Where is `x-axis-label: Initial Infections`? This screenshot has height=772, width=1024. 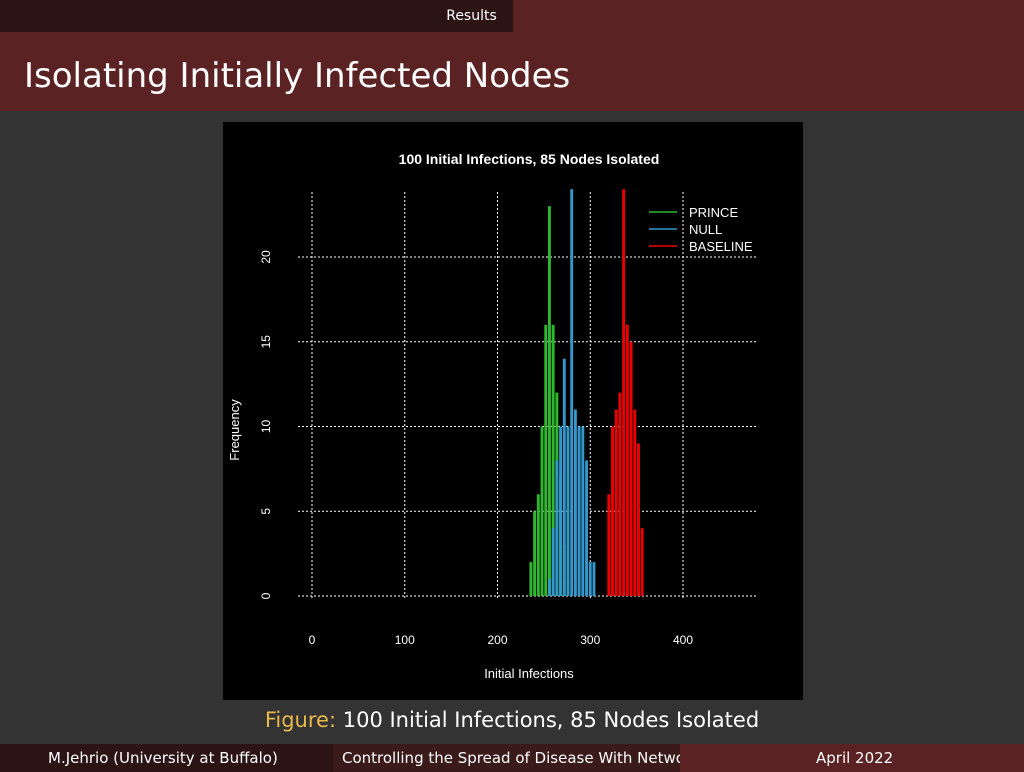
x-axis-label: Initial Infections is located at coordinates (529, 673).